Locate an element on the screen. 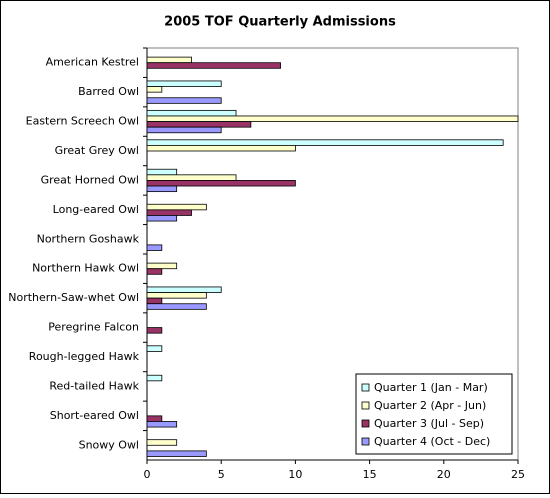 The width and height of the screenshot is (550, 498). y-tick-label: American Kestrel is located at coordinates (92, 62).